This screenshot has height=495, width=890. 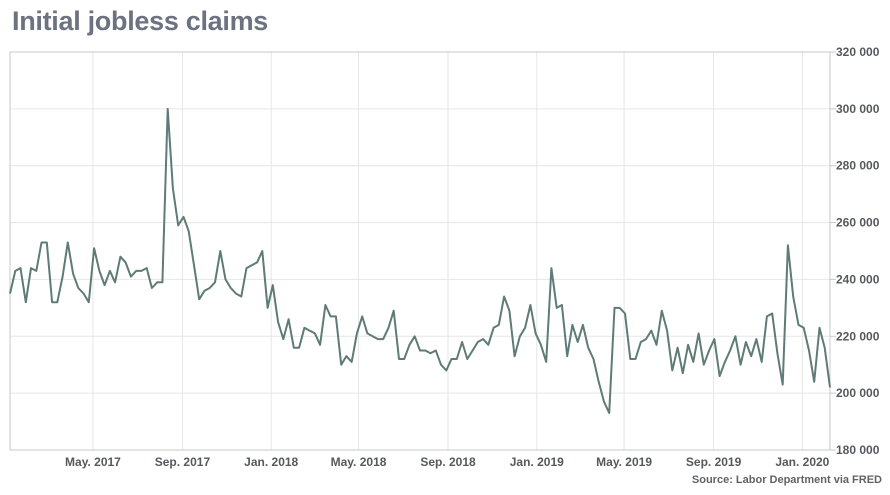 I want to click on y-tick-label: 300 000, so click(x=858, y=109).